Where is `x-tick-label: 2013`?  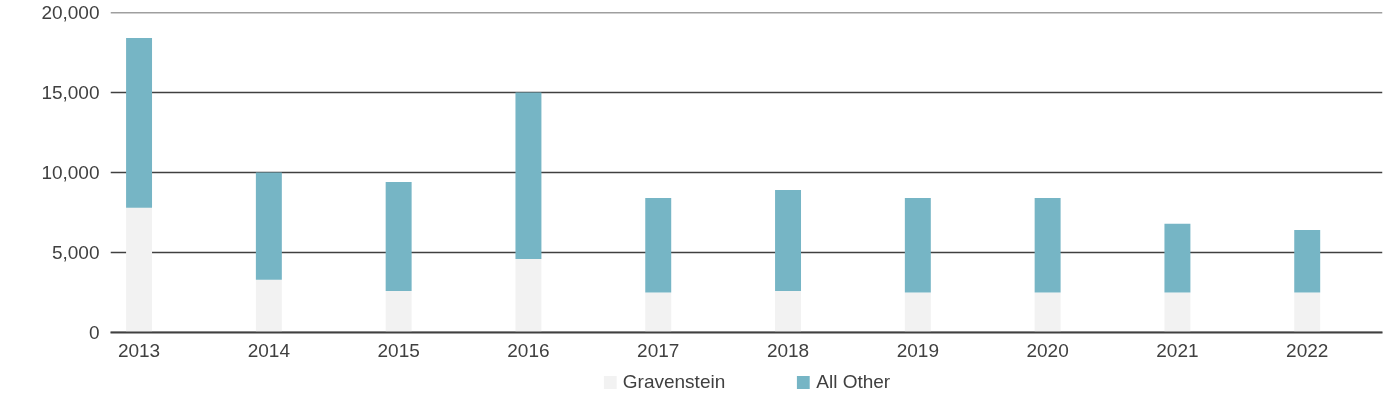 x-tick-label: 2013 is located at coordinates (139, 350).